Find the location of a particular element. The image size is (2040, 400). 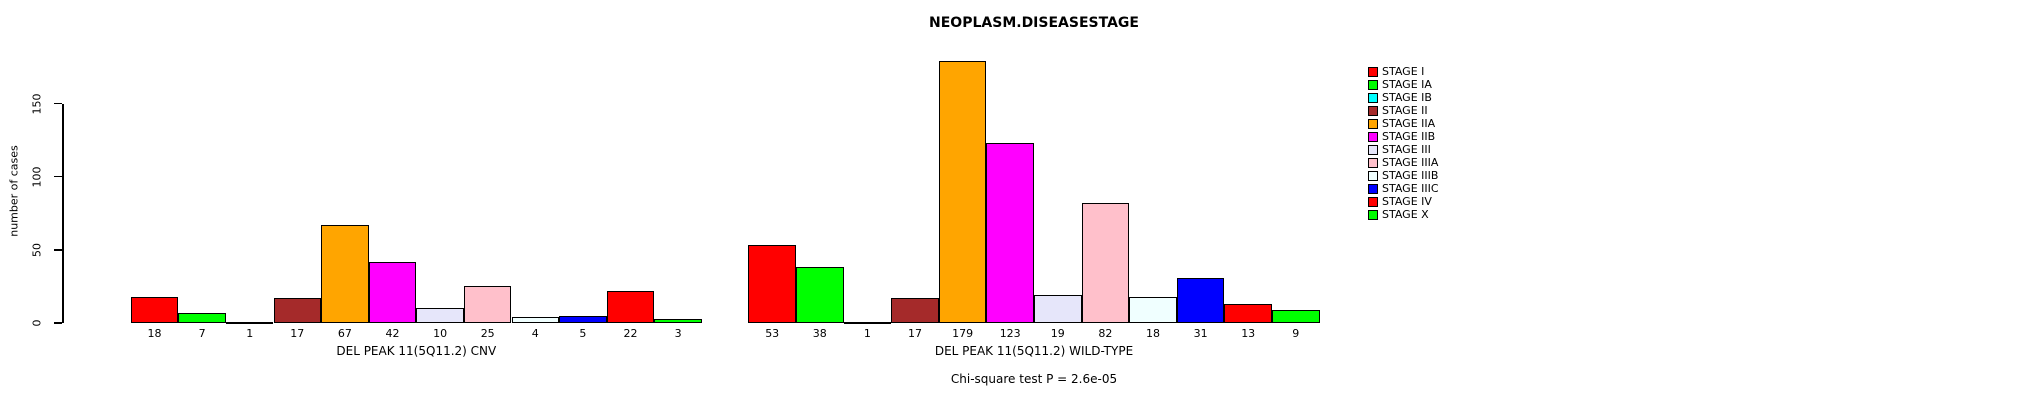

legend-item-label: STAGE IIIB is located at coordinates (1410, 175).